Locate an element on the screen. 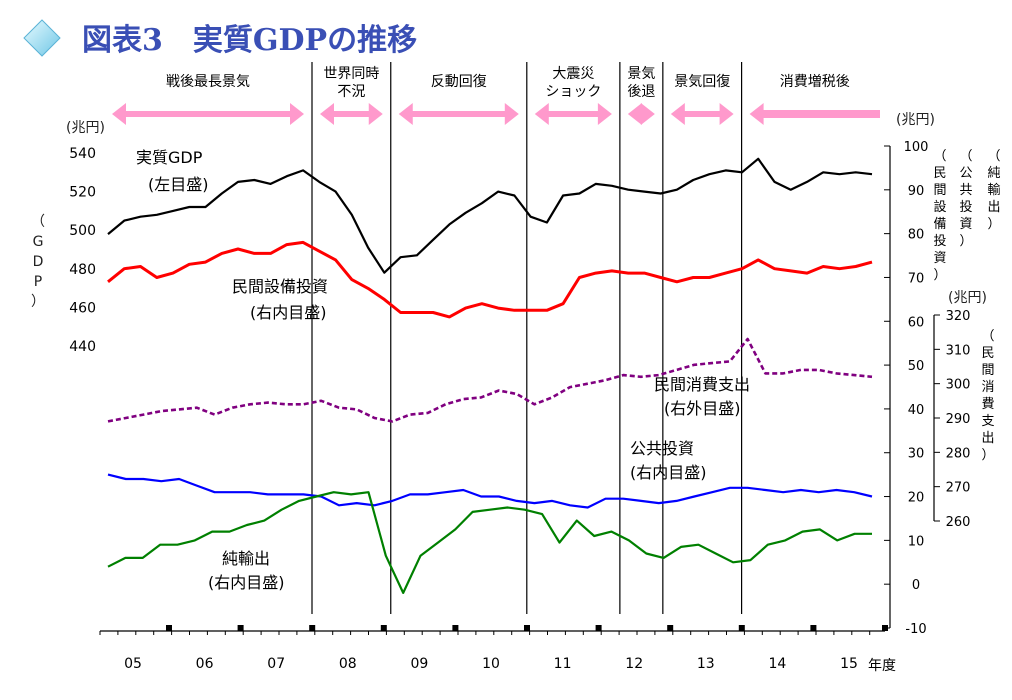 The width and height of the screenshot is (1012, 700). ann-netexport-sub: (右内目盛) is located at coordinates (246, 582).